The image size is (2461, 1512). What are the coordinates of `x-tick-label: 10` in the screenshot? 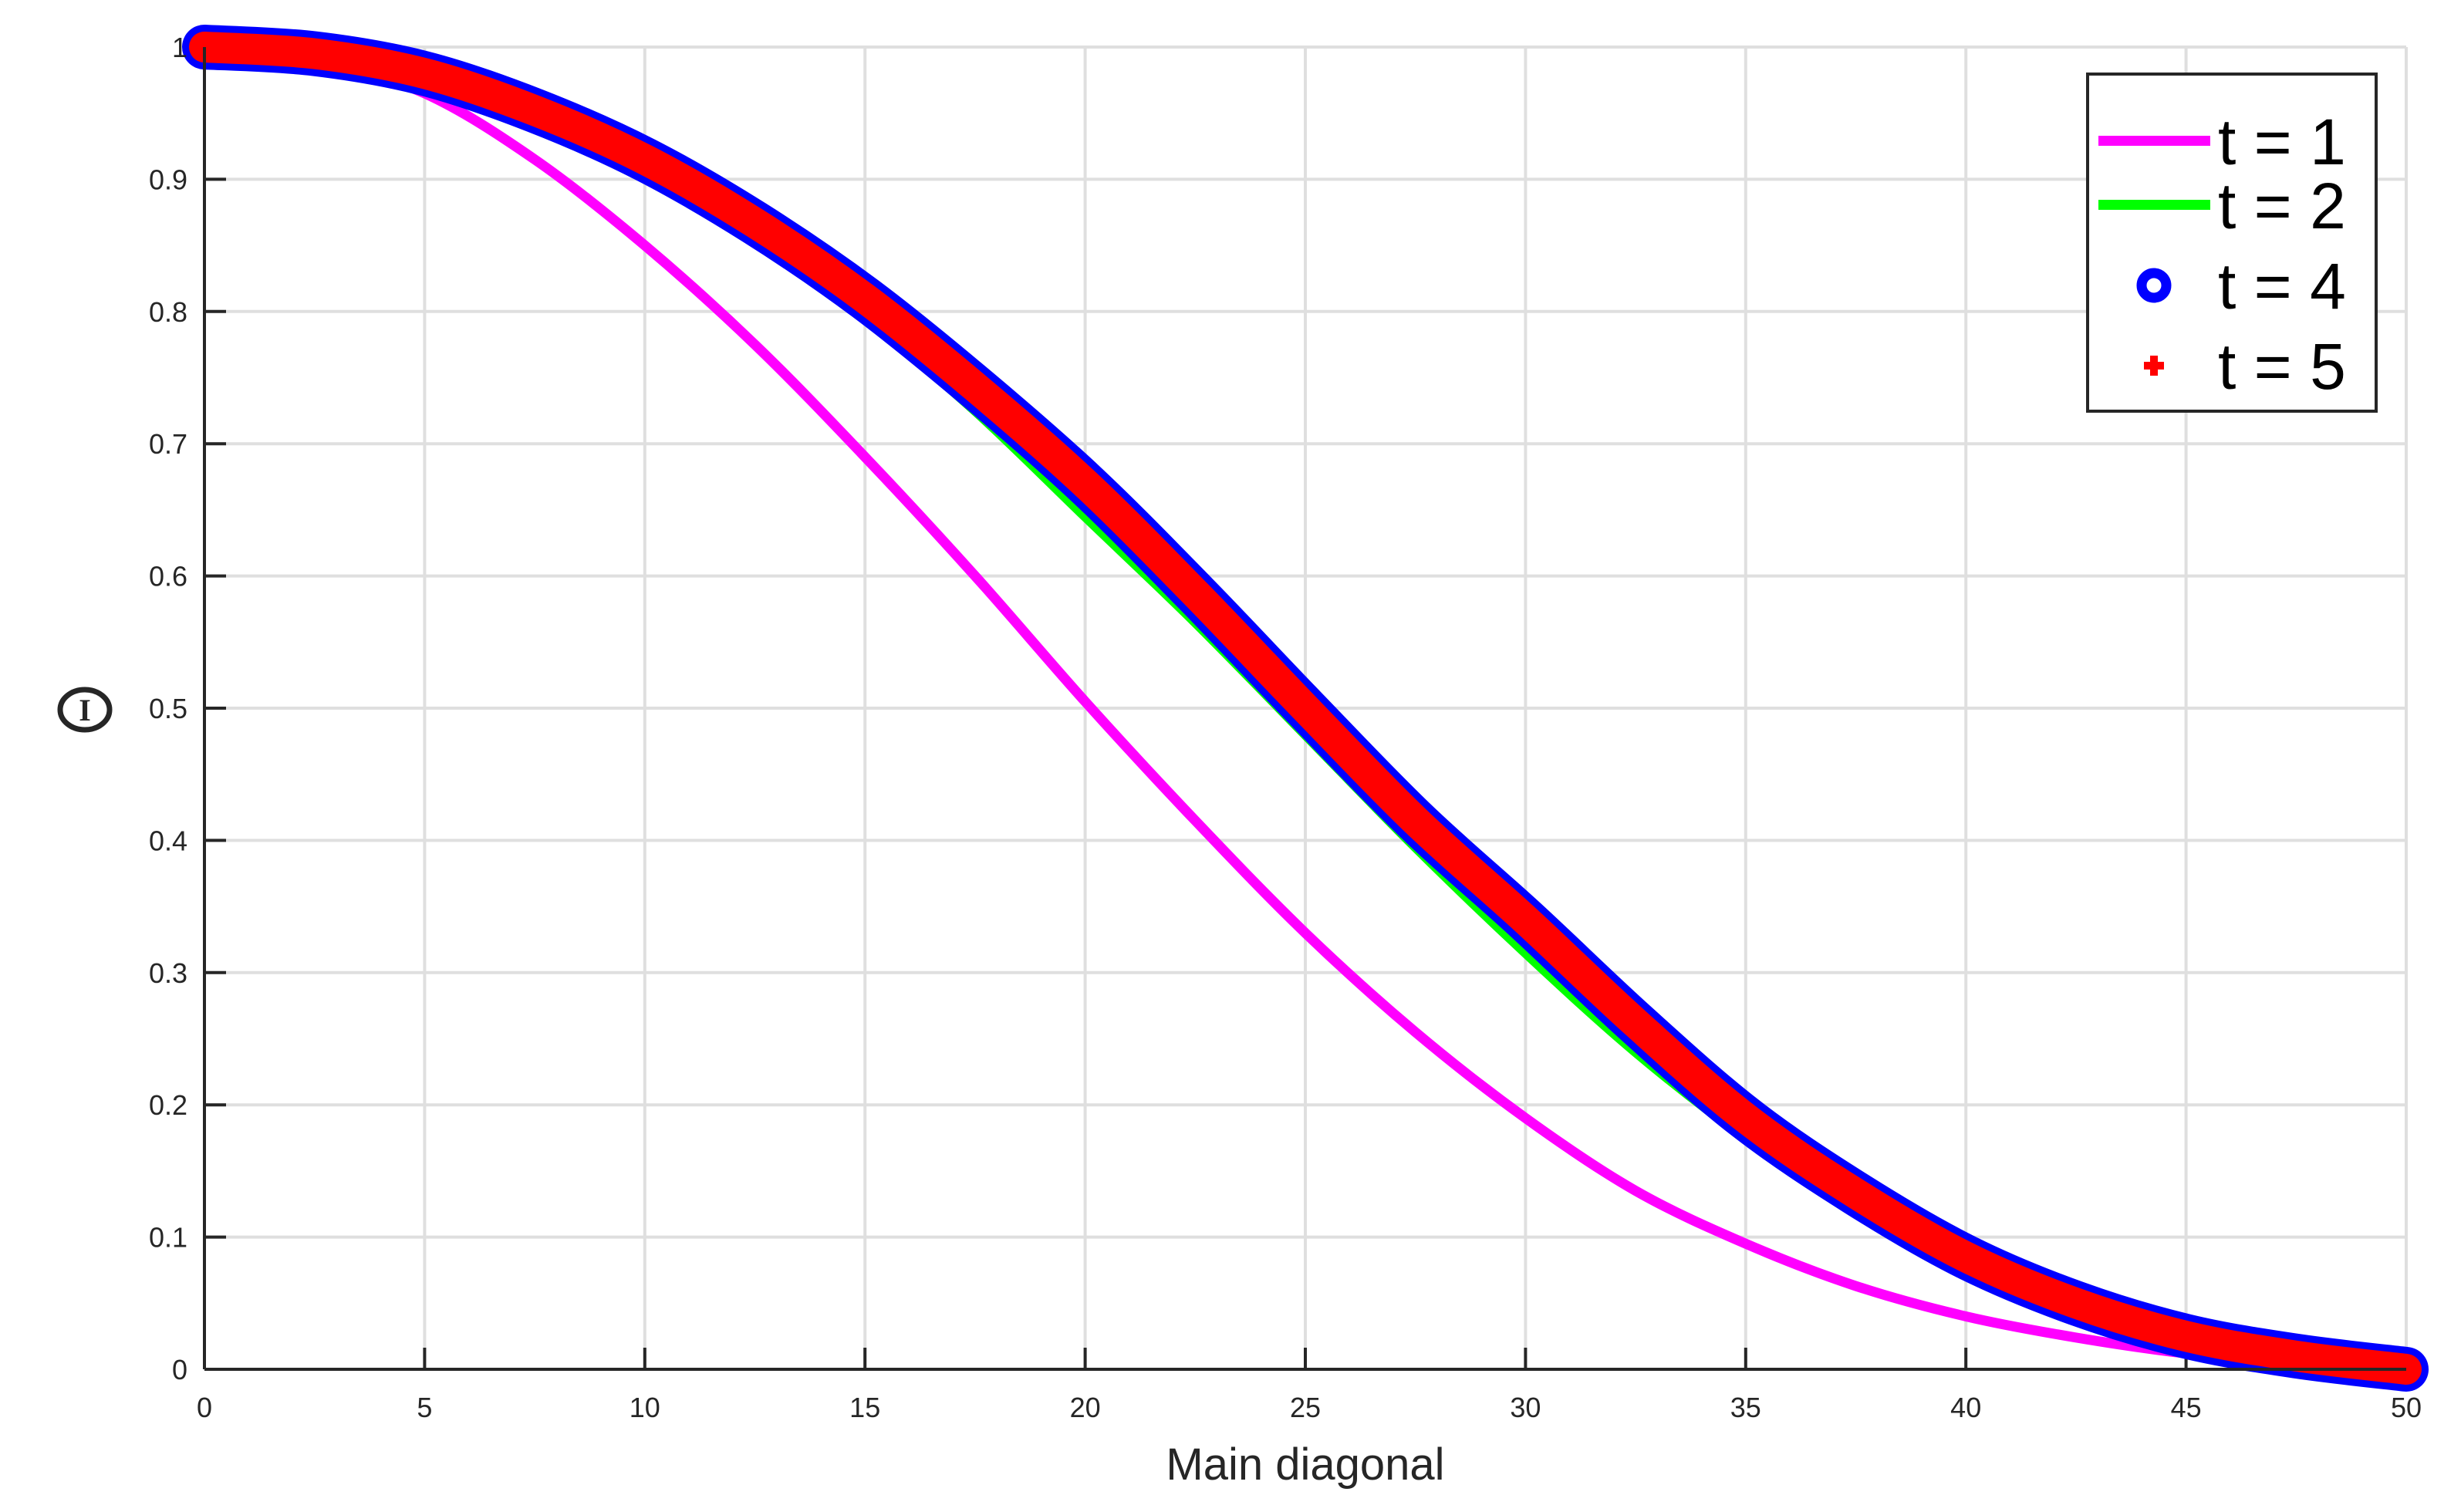 It's located at (645, 1407).